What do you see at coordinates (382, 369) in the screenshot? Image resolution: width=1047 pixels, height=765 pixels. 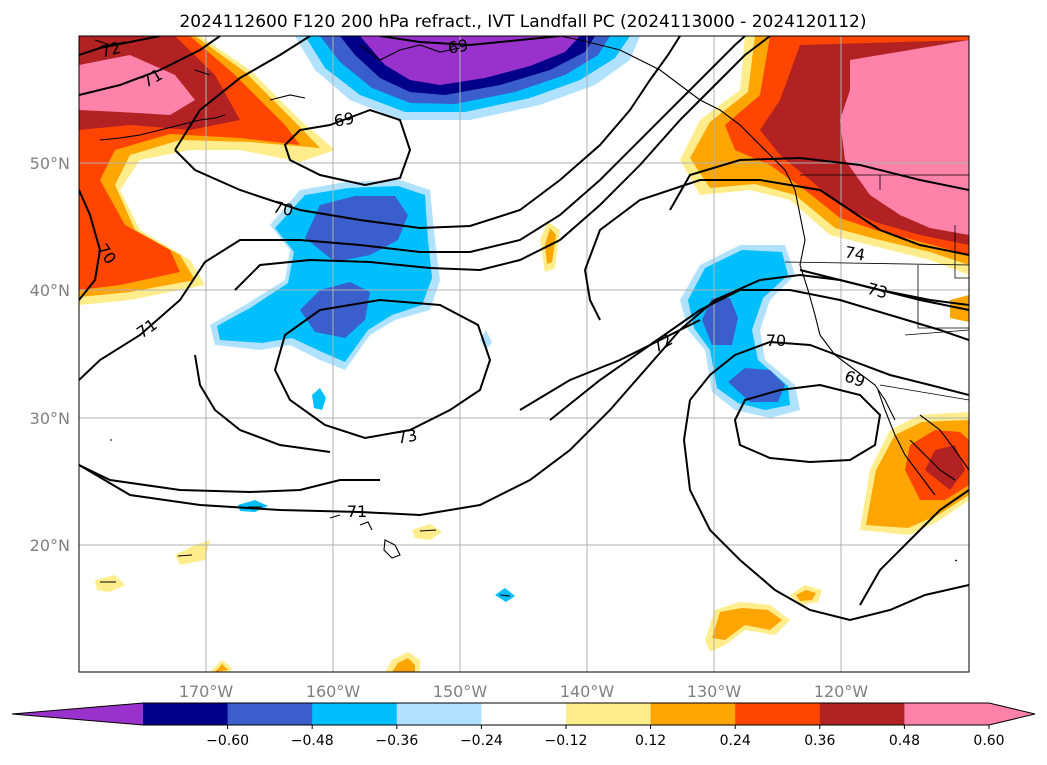 I see `contour-73-loop` at bounding box center [382, 369].